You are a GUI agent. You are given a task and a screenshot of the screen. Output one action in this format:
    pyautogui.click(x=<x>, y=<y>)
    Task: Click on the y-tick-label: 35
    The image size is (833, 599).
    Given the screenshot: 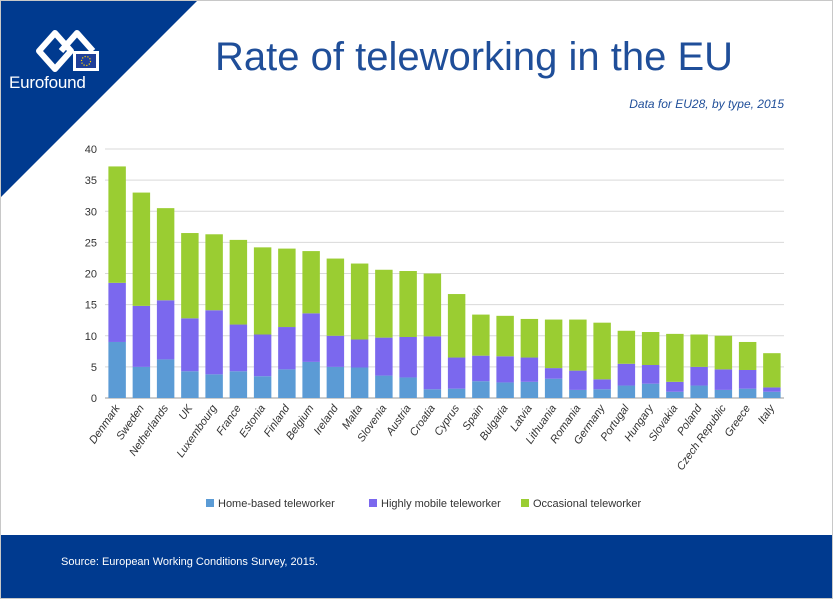 What is the action you would take?
    pyautogui.click(x=91, y=181)
    